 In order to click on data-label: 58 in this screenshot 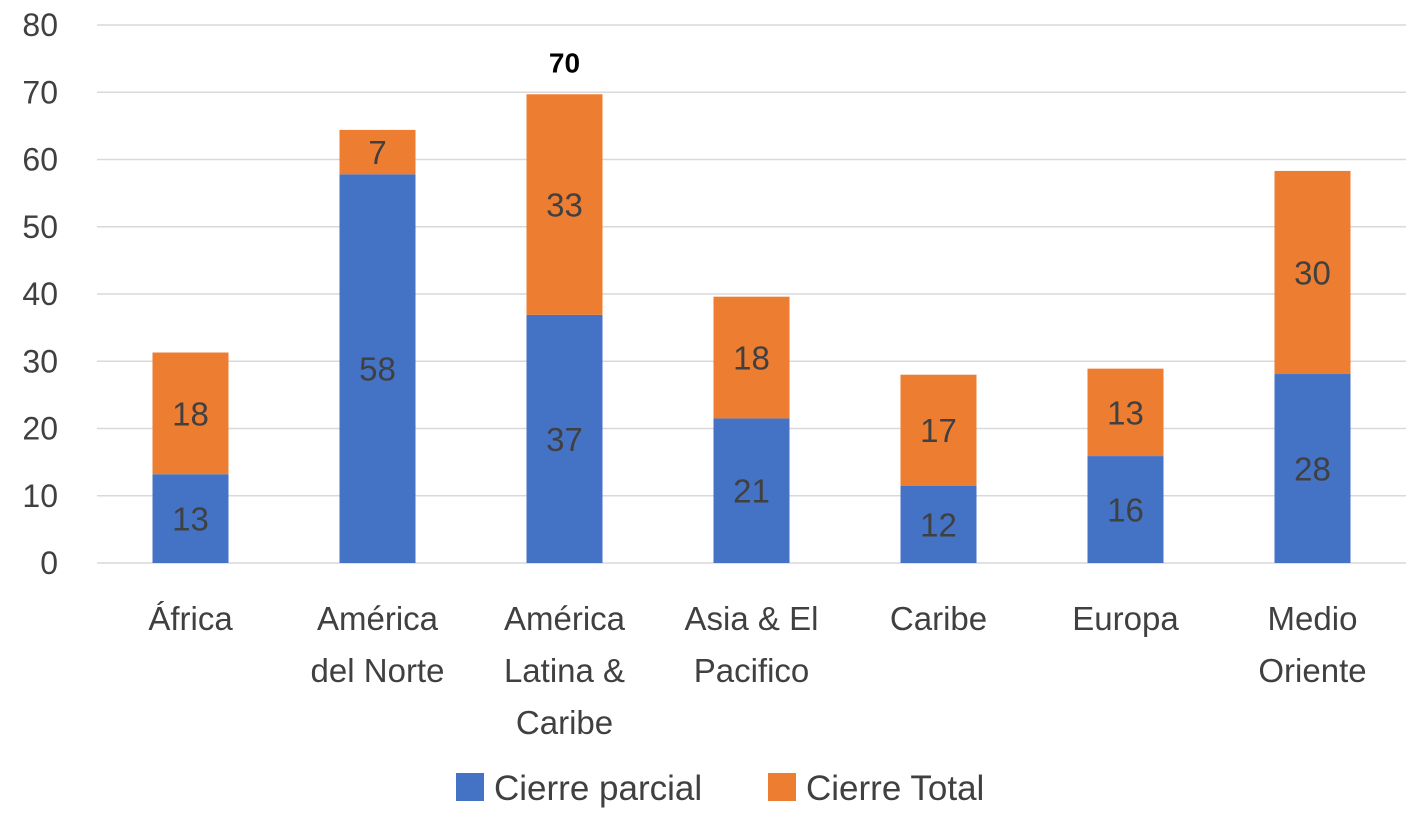, I will do `click(377, 369)`.